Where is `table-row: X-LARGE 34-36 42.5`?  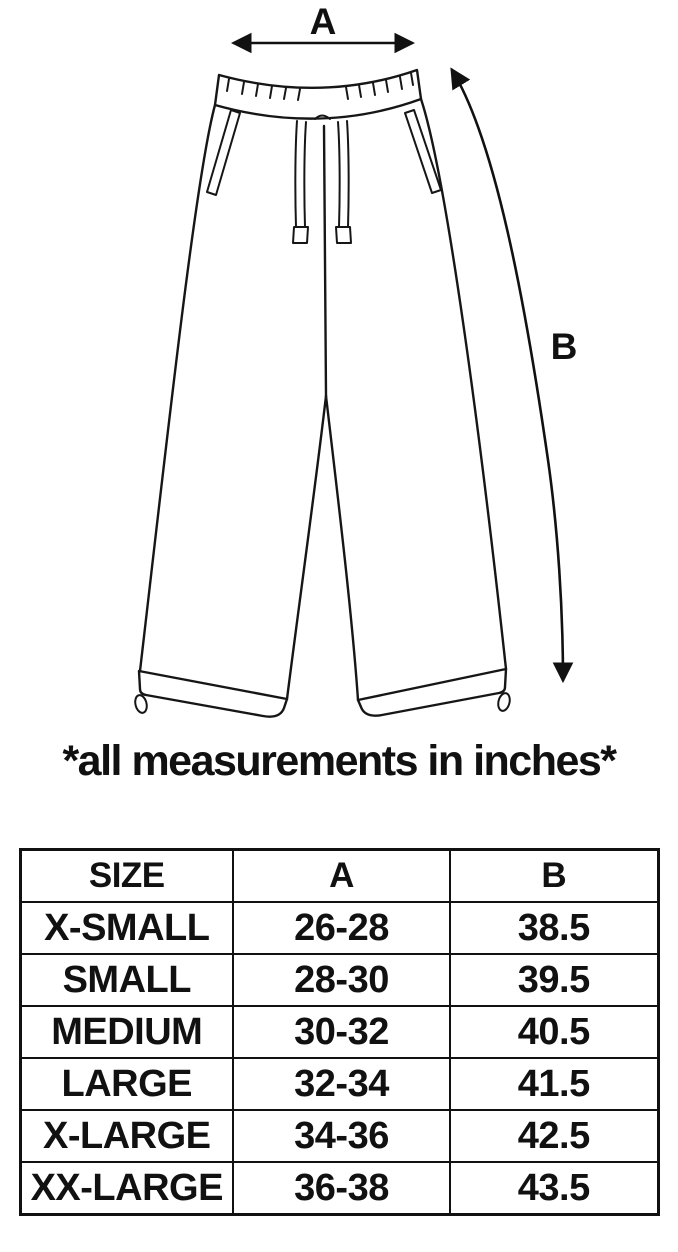 table-row: X-LARGE 34-36 42.5 is located at coordinates (339, 1136).